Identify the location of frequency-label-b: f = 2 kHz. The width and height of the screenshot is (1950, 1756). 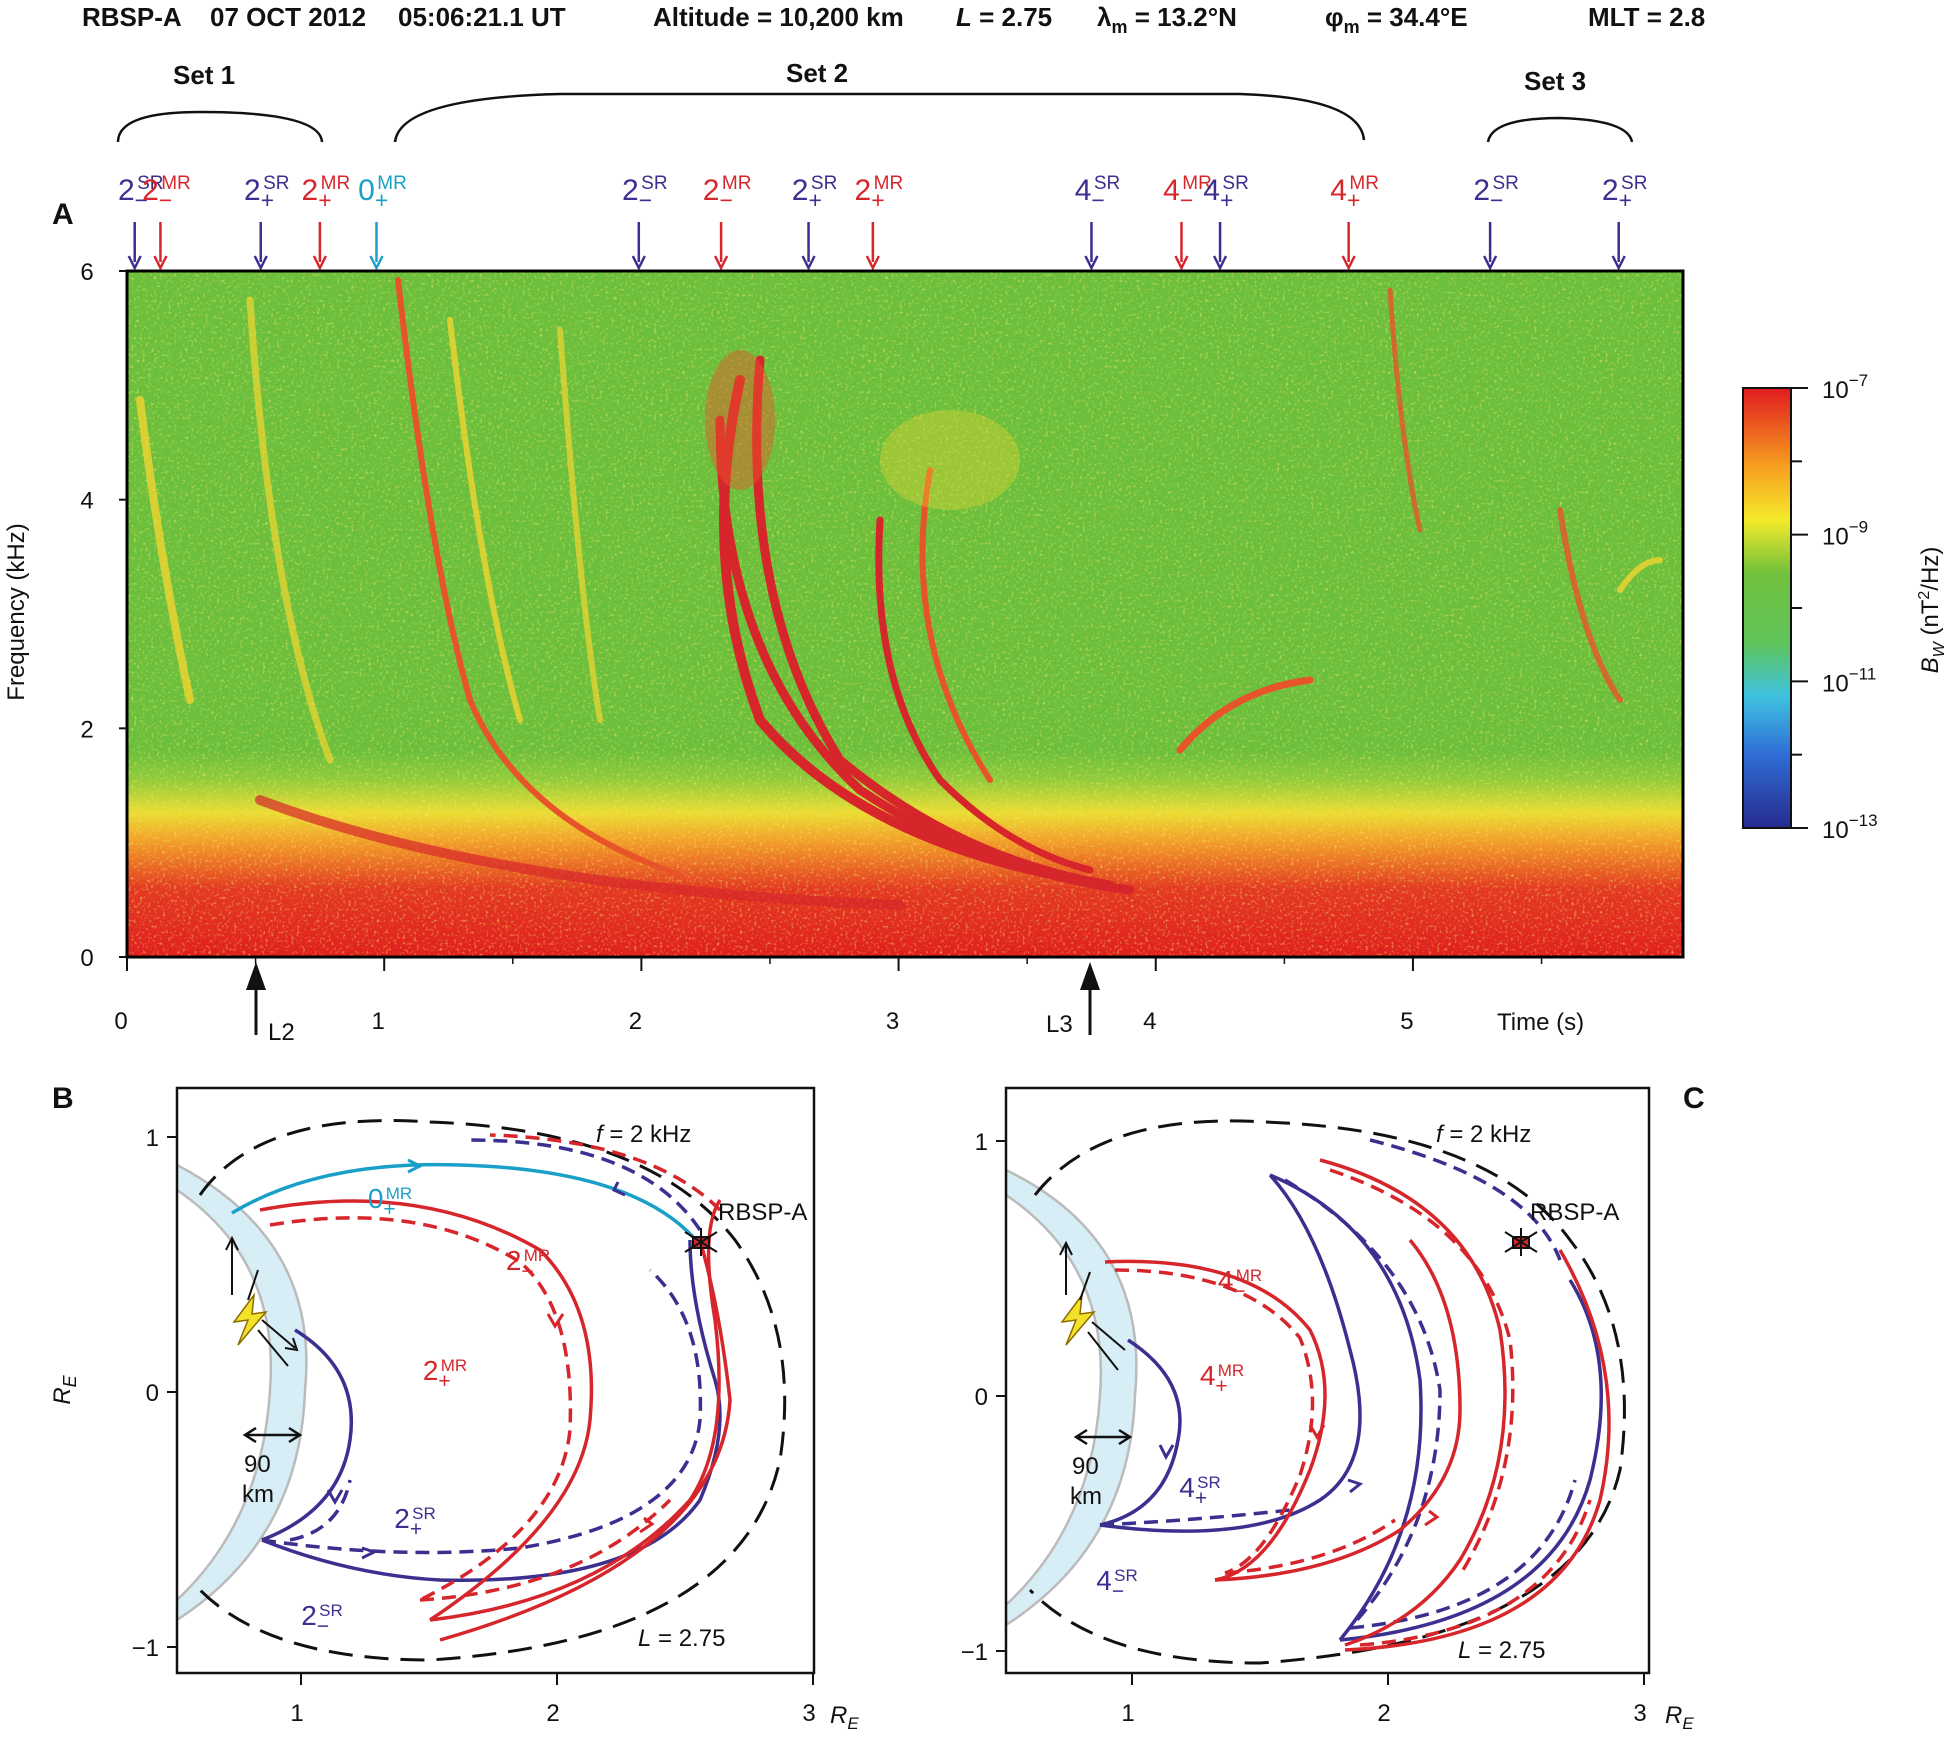
(643, 1134).